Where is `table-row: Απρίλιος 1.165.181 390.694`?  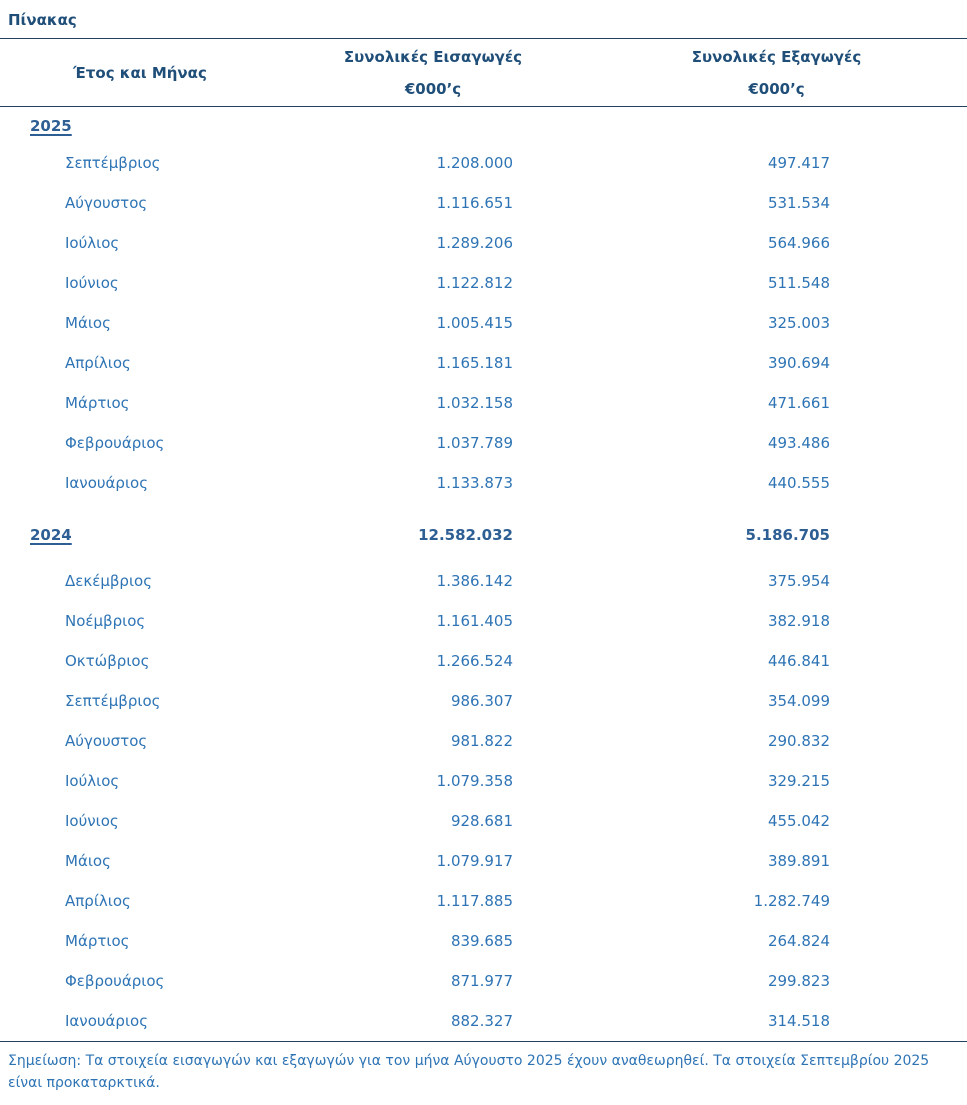
table-row: Απρίλιος 1.165.181 390.694 is located at coordinates (483, 363).